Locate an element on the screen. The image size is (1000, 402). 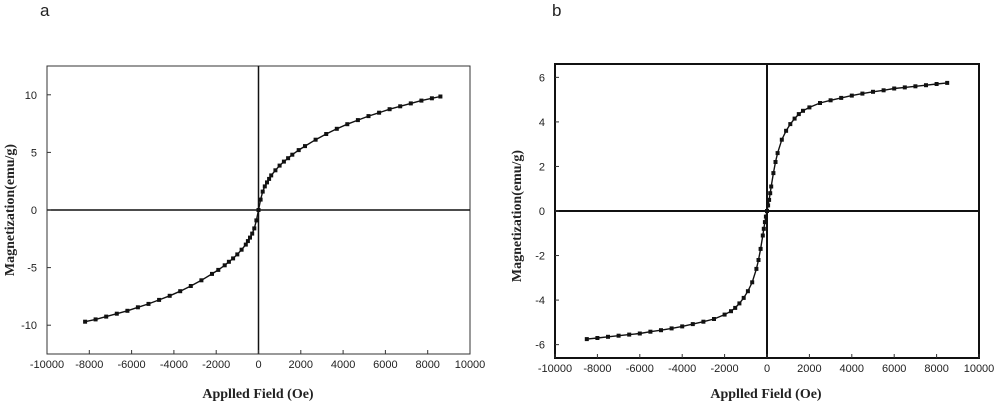
panel-a-y-tick-label: 0 is located at coordinates (34, 211).